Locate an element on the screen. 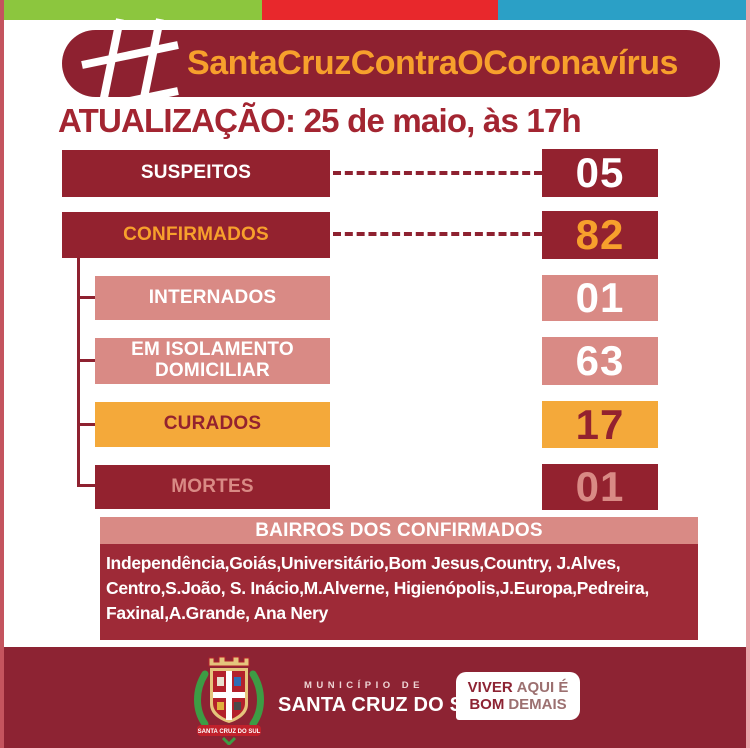  slogan-bom: BOM is located at coordinates (487, 704).